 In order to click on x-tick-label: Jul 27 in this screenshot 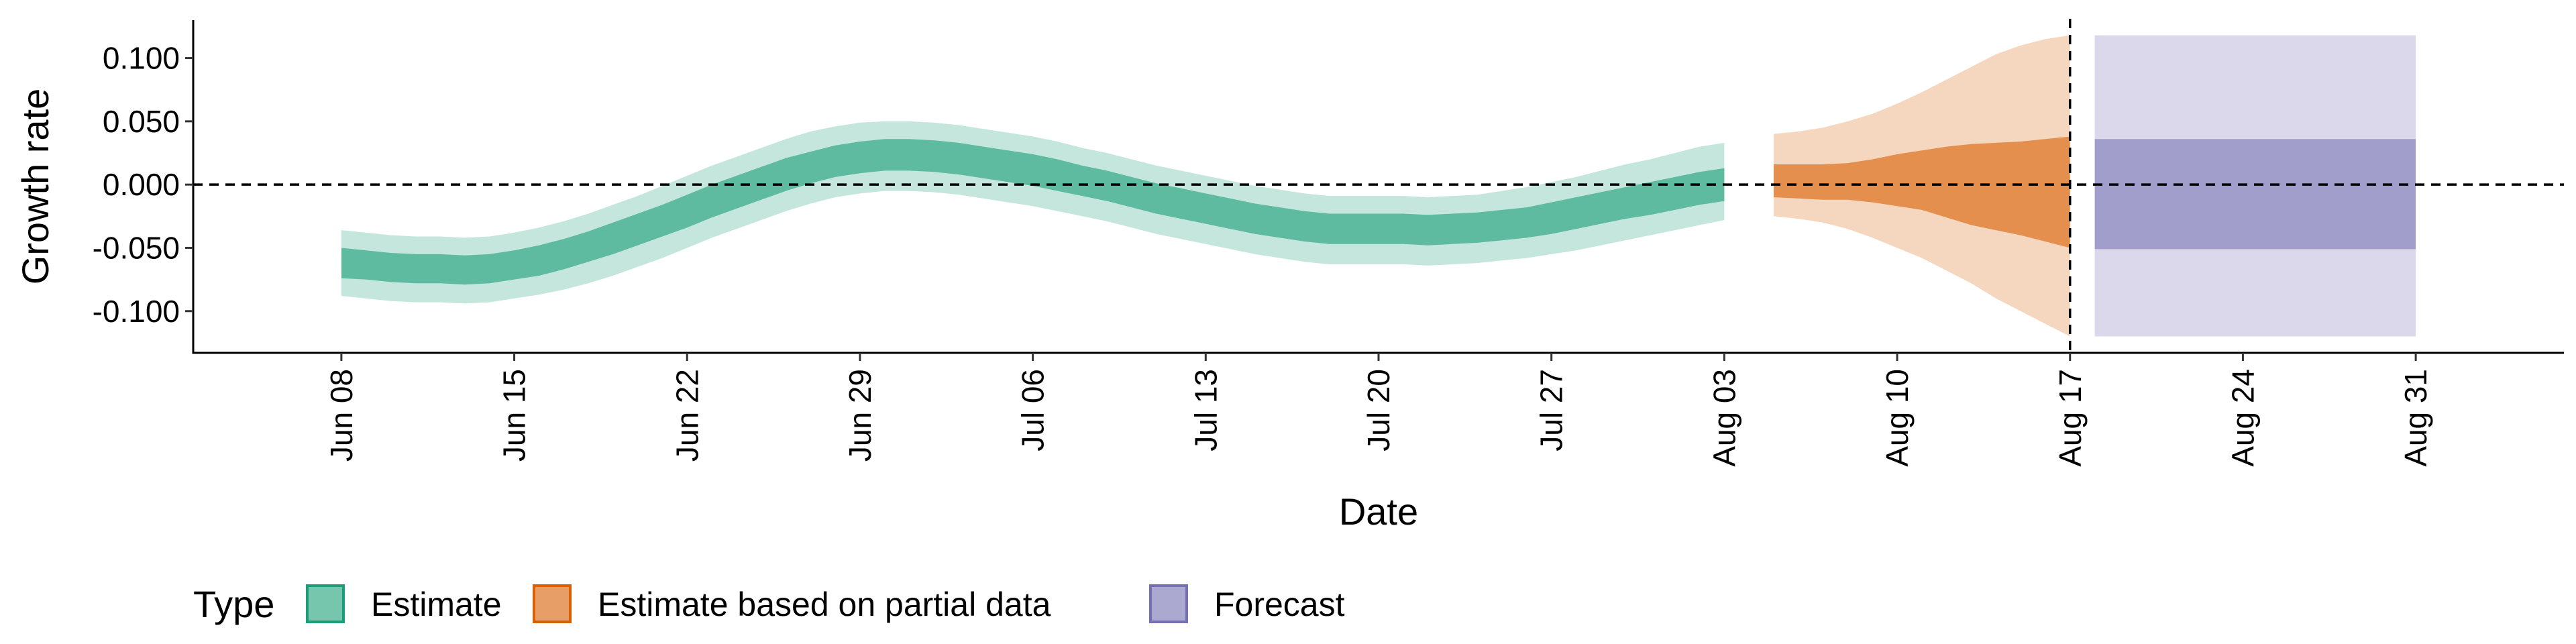, I will do `click(1551, 410)`.